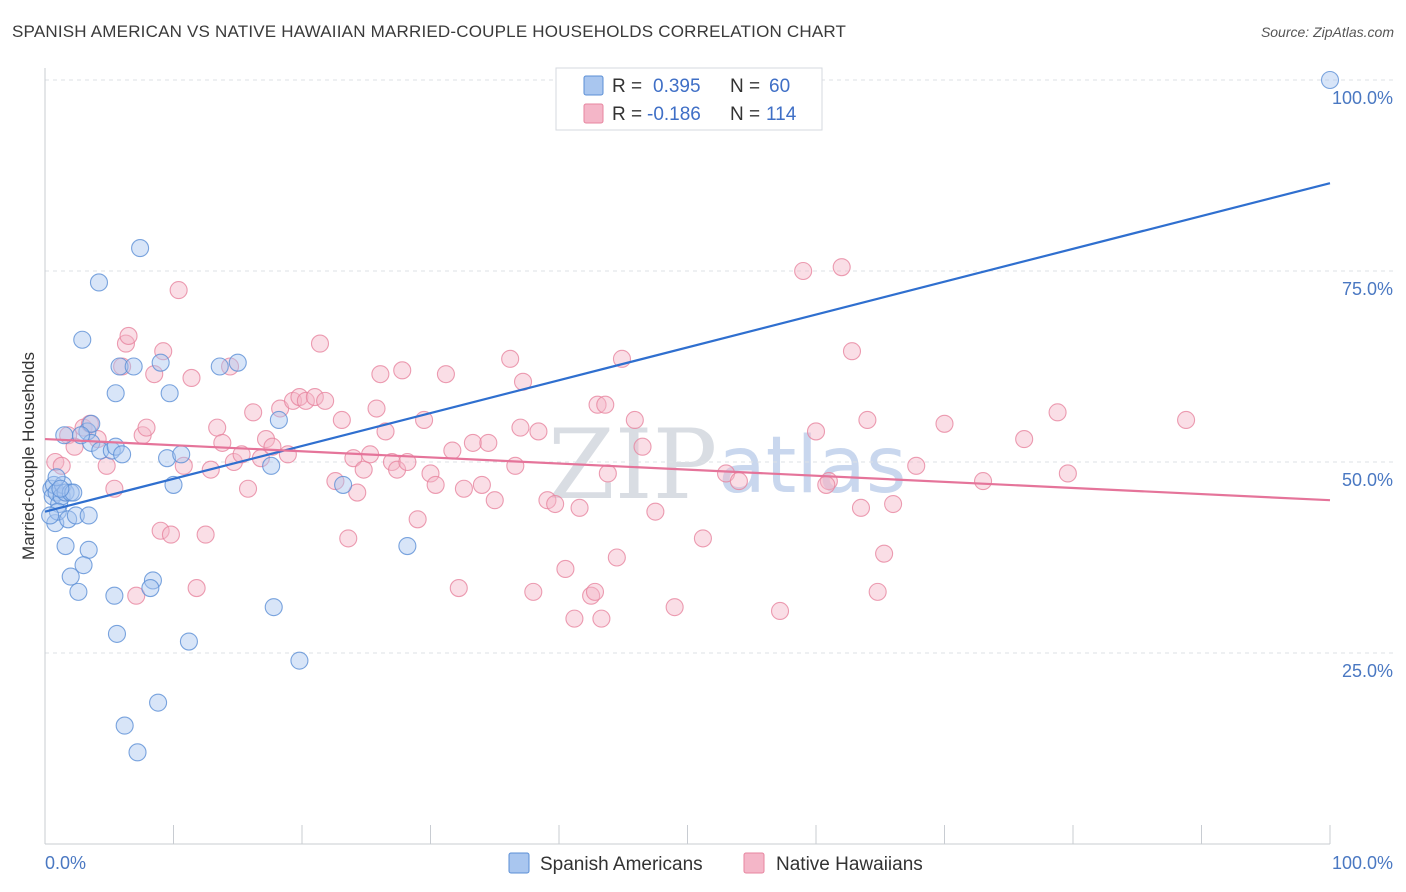  I want to click on y-tick-label: 100.0%, so click(1362, 98).